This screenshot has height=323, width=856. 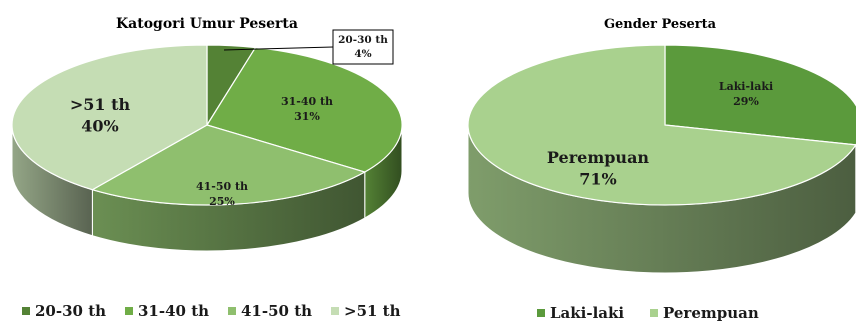 What do you see at coordinates (660, 24) in the screenshot?
I see `chart-title-gender: Gender Peserta` at bounding box center [660, 24].